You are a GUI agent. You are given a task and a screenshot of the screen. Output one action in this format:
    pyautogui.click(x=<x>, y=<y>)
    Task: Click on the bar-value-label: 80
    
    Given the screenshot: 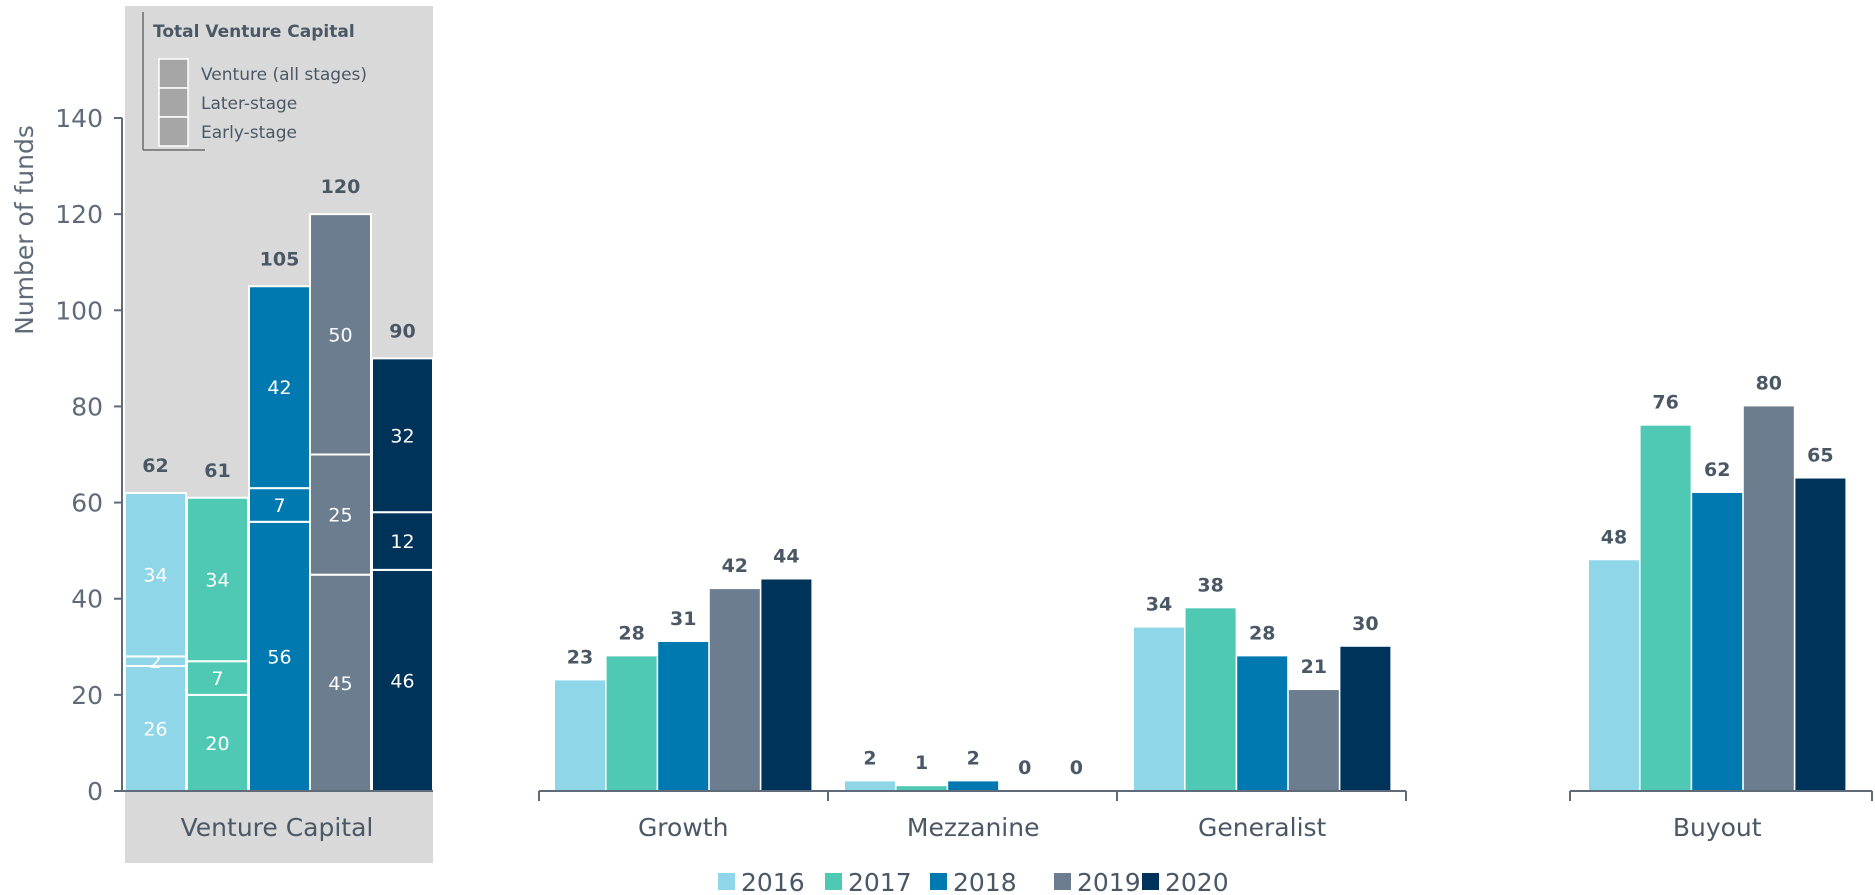 What is the action you would take?
    pyautogui.click(x=1769, y=383)
    